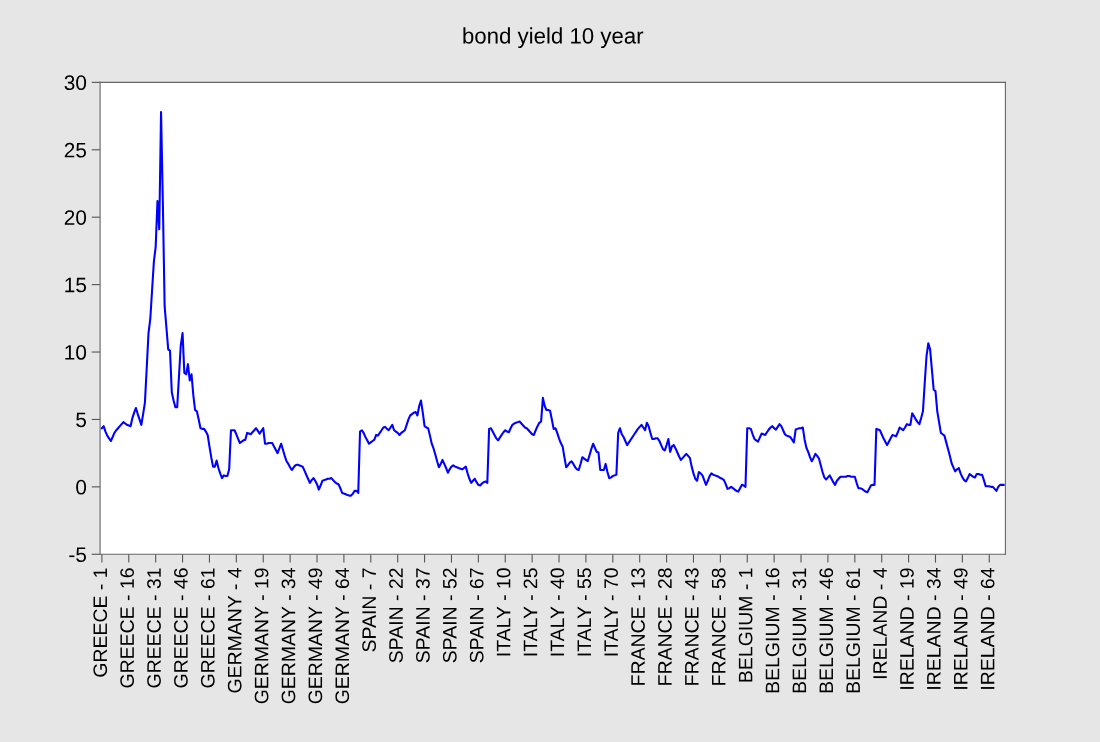 Image resolution: width=1100 pixels, height=742 pixels. What do you see at coordinates (584, 612) in the screenshot?
I see `x-tick-label: ITALY - 55` at bounding box center [584, 612].